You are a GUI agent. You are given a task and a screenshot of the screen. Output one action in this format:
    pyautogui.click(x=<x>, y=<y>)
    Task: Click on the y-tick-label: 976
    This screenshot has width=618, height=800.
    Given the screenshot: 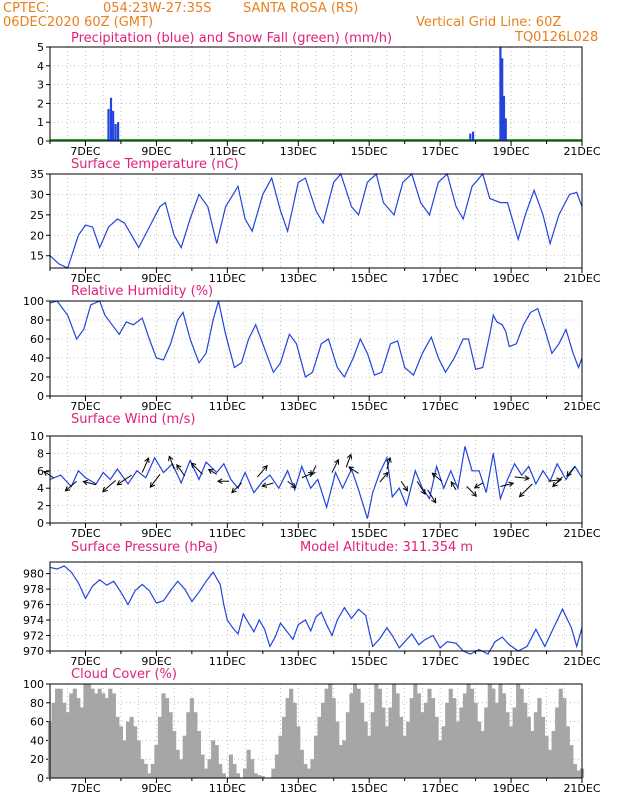 What is the action you would take?
    pyautogui.click(x=33, y=605)
    